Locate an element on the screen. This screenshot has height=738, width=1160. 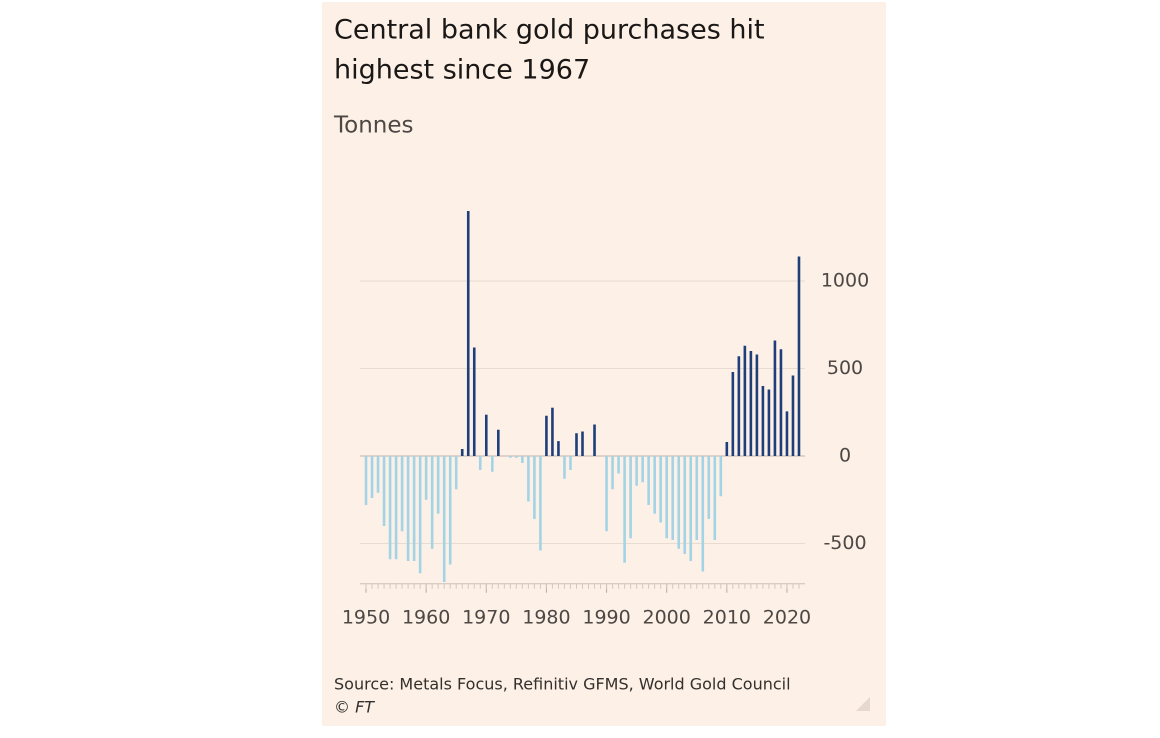
chart-title: highest since 1967 is located at coordinates (462, 70).